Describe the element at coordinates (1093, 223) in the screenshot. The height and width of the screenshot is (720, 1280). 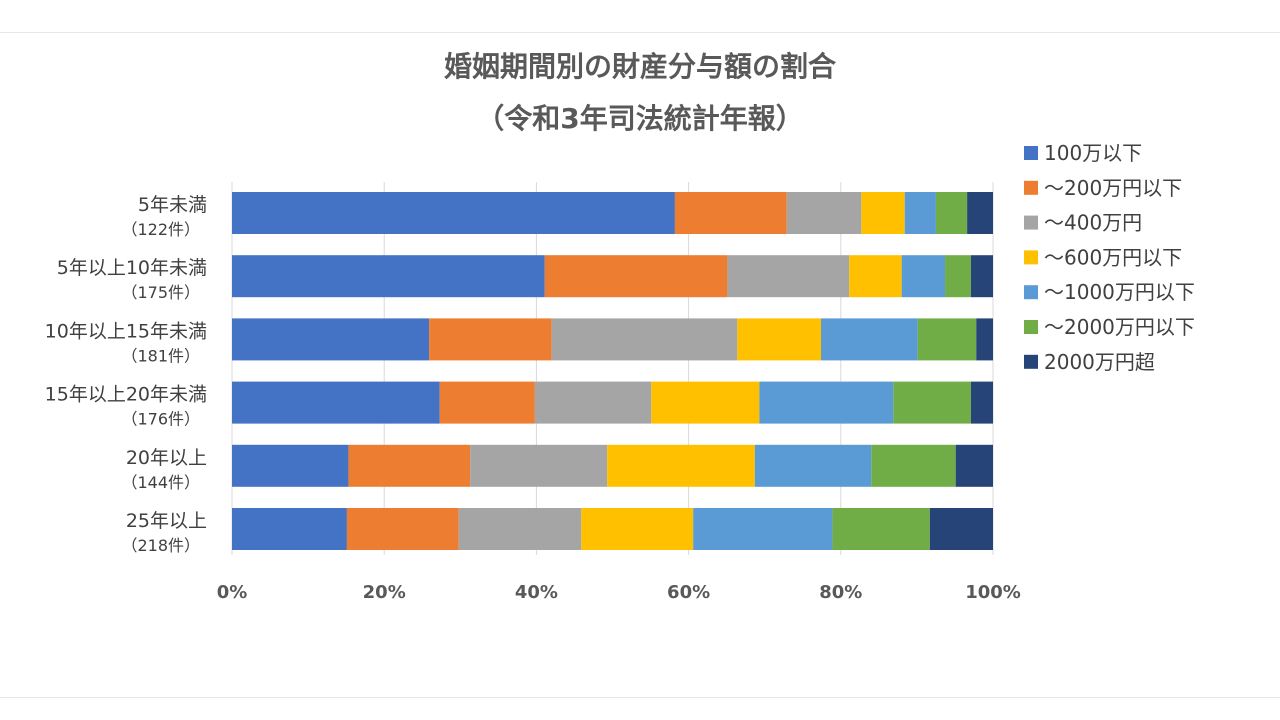
I see `legend-label: ～400万円` at that location.